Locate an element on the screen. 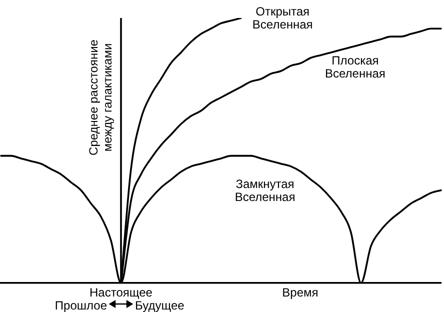 The image size is (444, 312). series-label: Замкнутая Вселенная is located at coordinates (265, 190).